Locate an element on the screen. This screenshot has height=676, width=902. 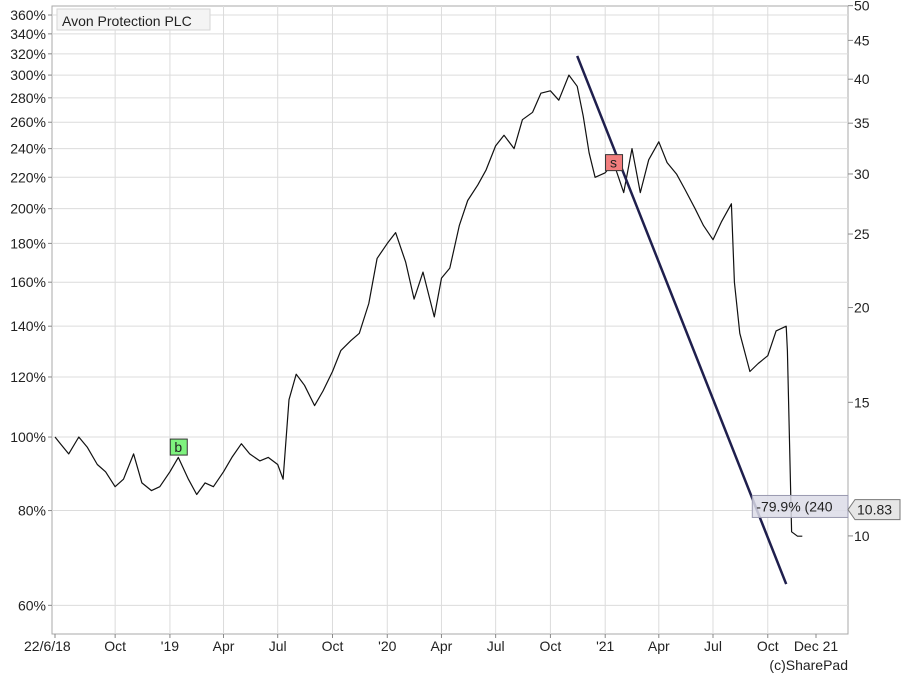
last-price-tag: 10.83 is located at coordinates (874, 510).